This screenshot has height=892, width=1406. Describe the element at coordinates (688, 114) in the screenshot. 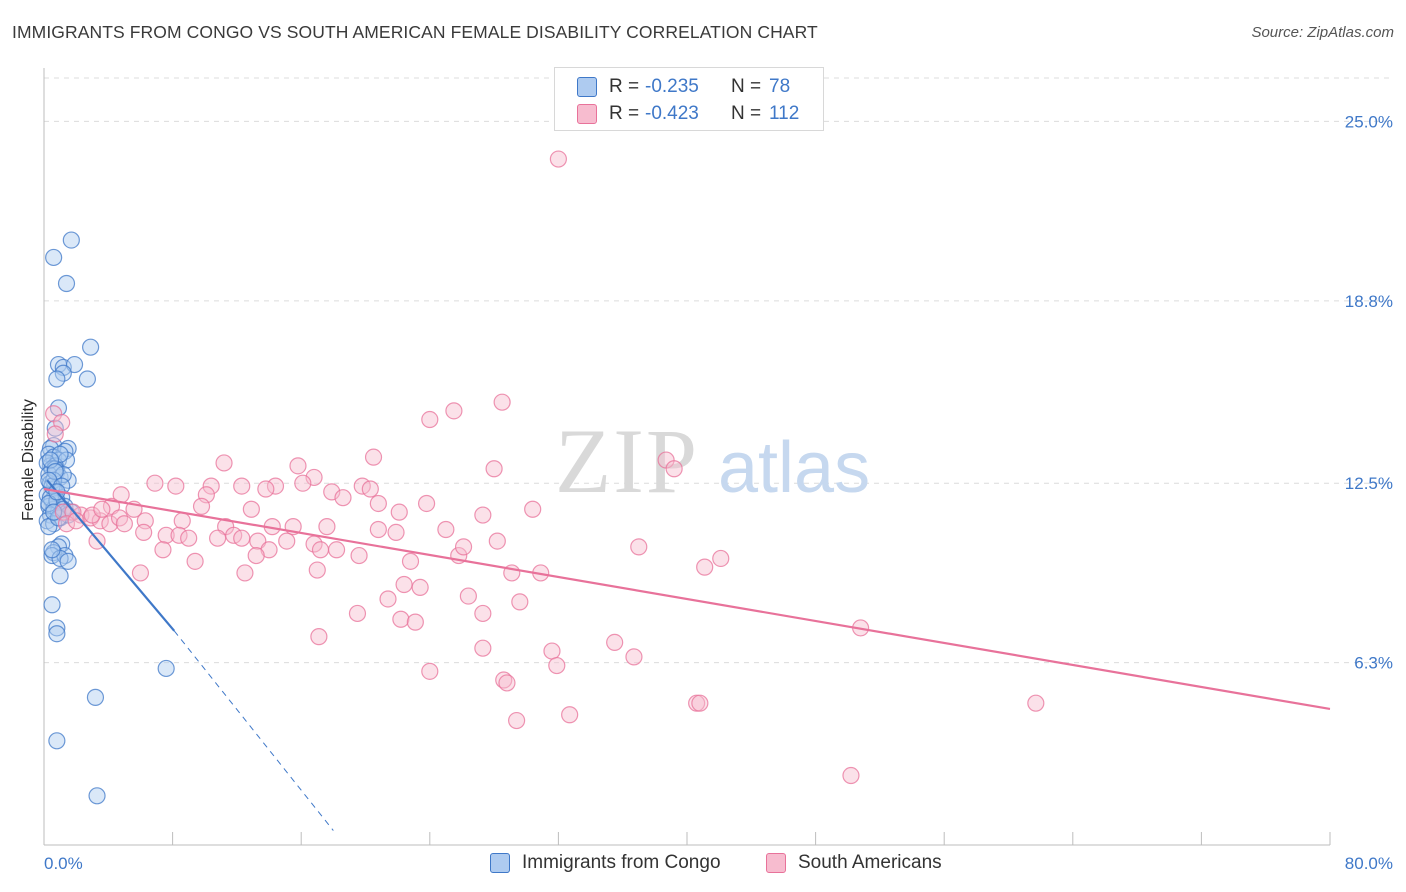

I see `legend-row-south-americans: R = -0.423 N = 112` at that location.